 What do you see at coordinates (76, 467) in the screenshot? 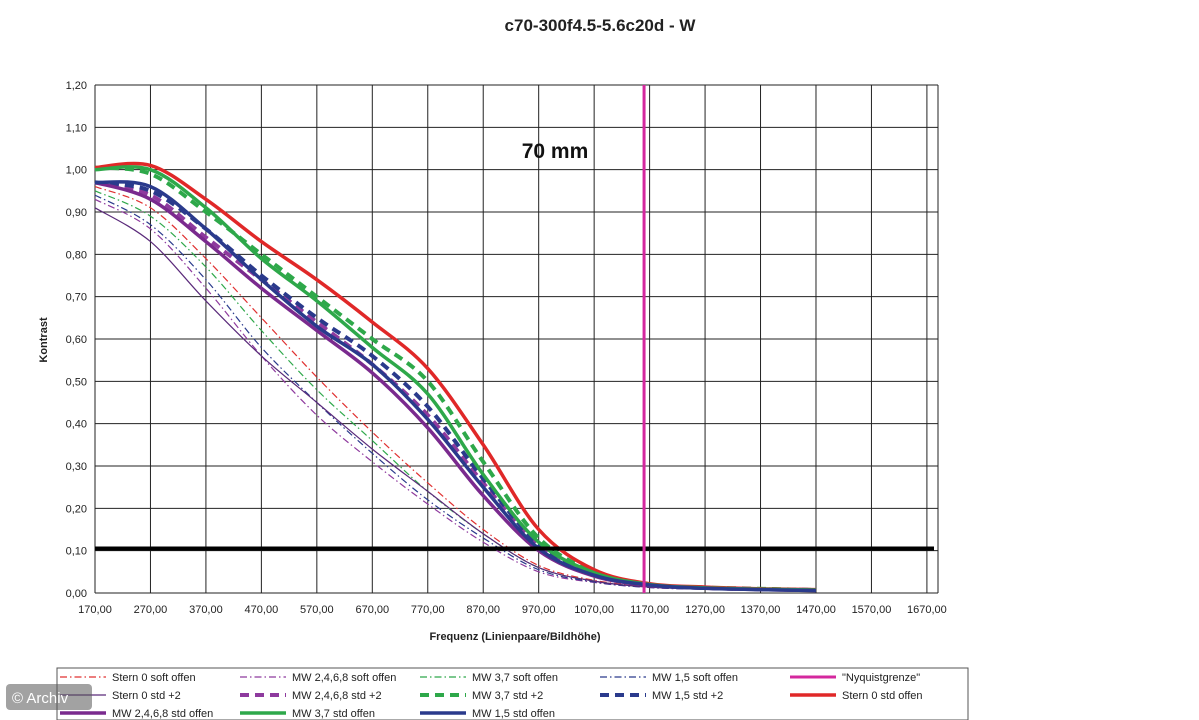
I see `y-tick-label: 0,30` at bounding box center [76, 467].